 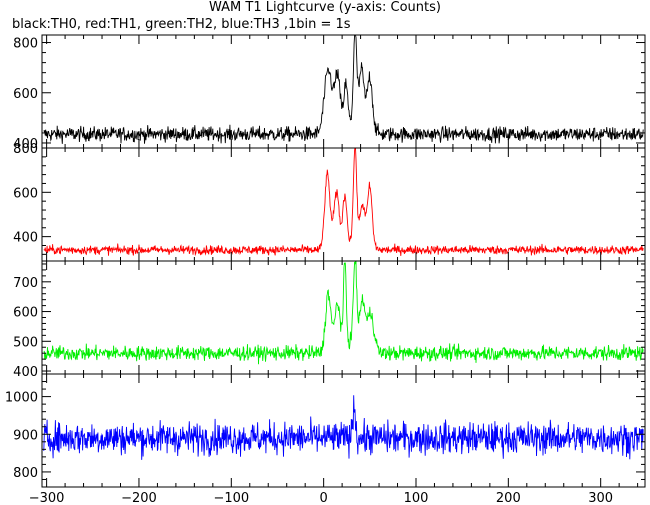 I want to click on y-tick-label: 500, so click(x=25, y=342).